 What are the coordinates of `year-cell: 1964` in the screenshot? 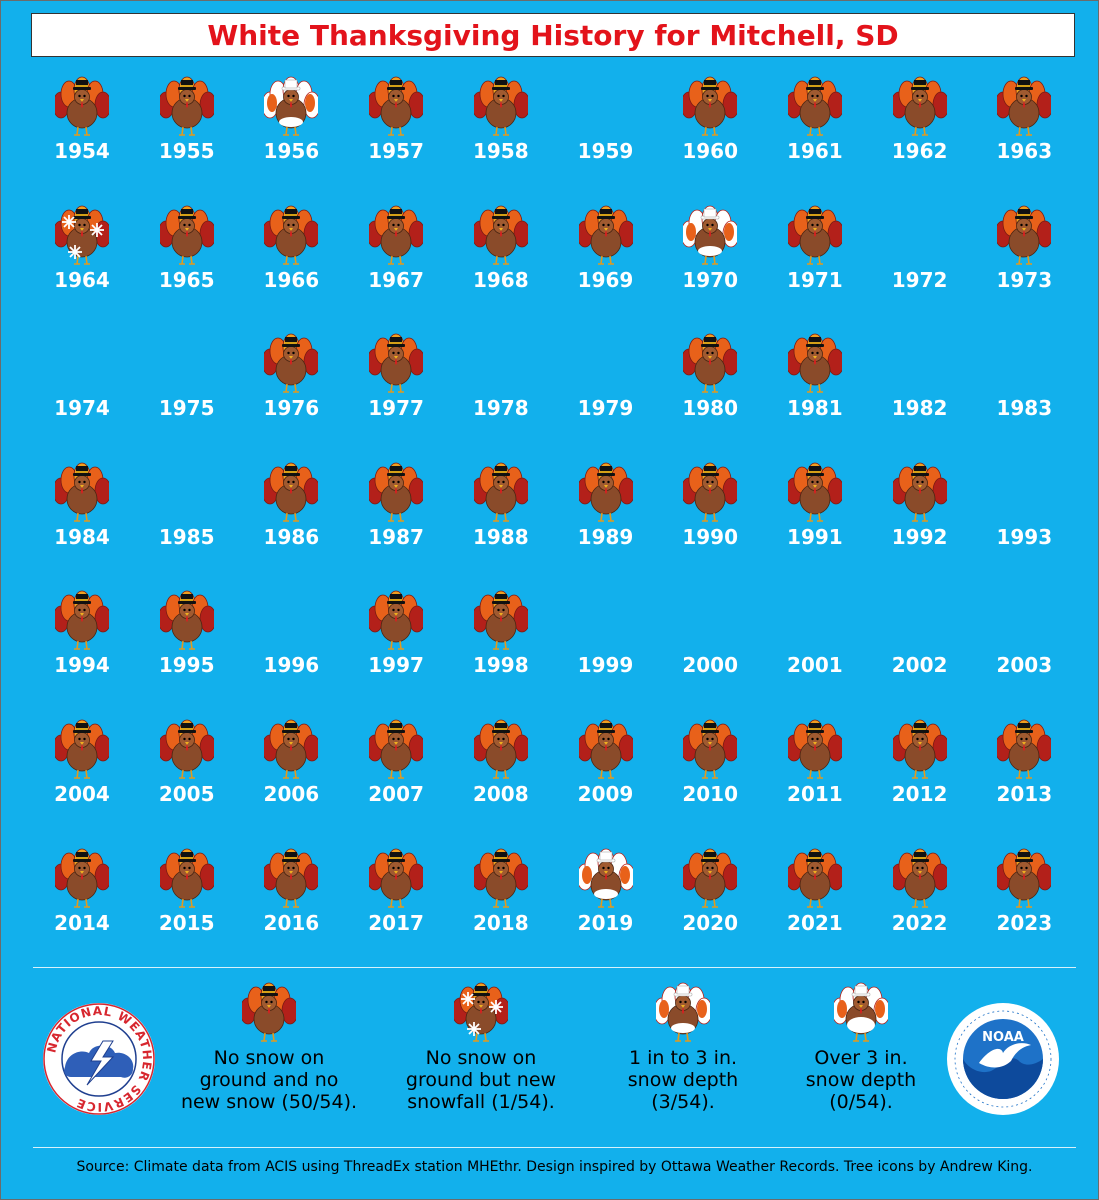 It's located at (81, 261).